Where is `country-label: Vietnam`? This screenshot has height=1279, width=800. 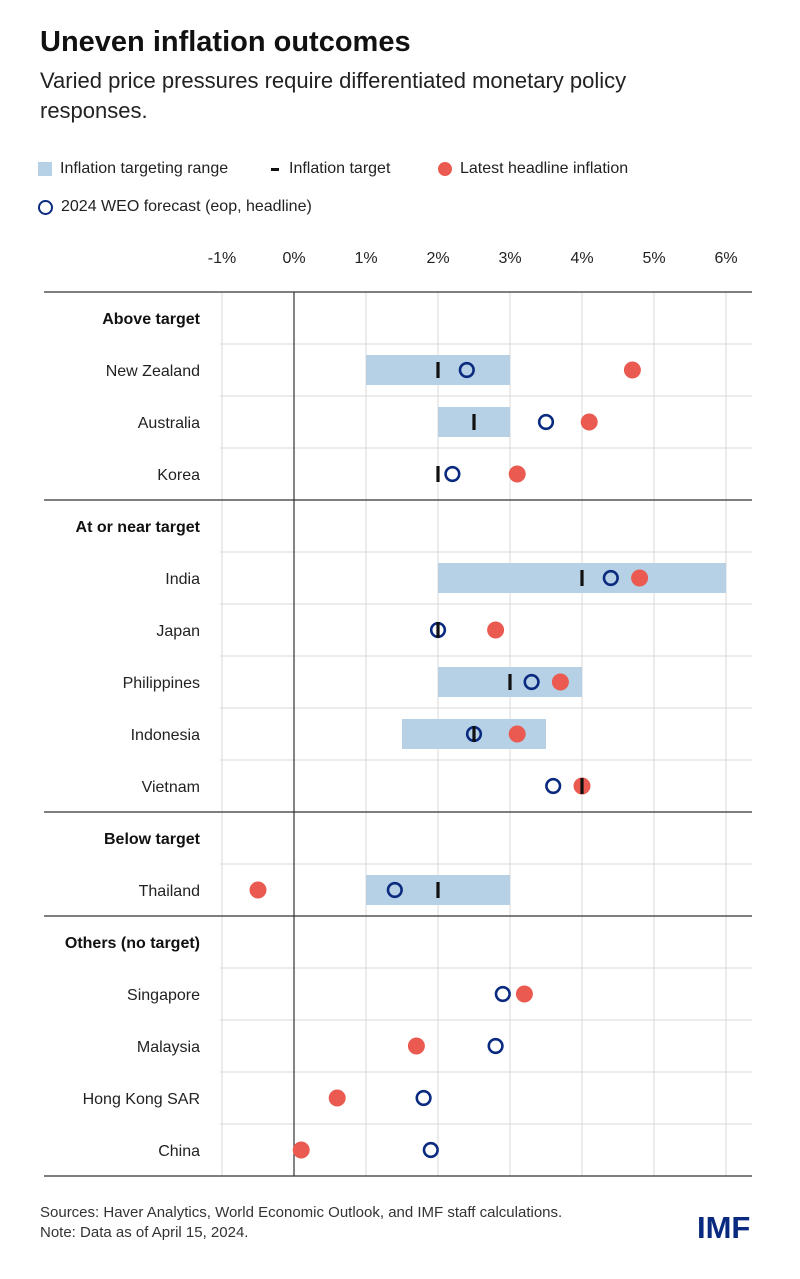
country-label: Vietnam is located at coordinates (171, 787).